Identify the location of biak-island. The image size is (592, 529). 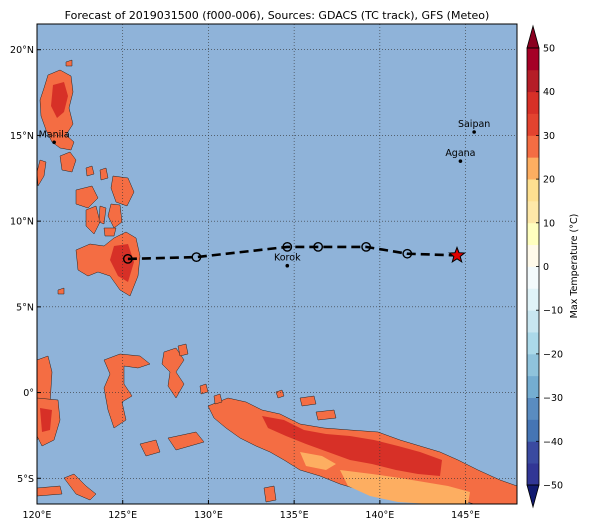
(308, 401).